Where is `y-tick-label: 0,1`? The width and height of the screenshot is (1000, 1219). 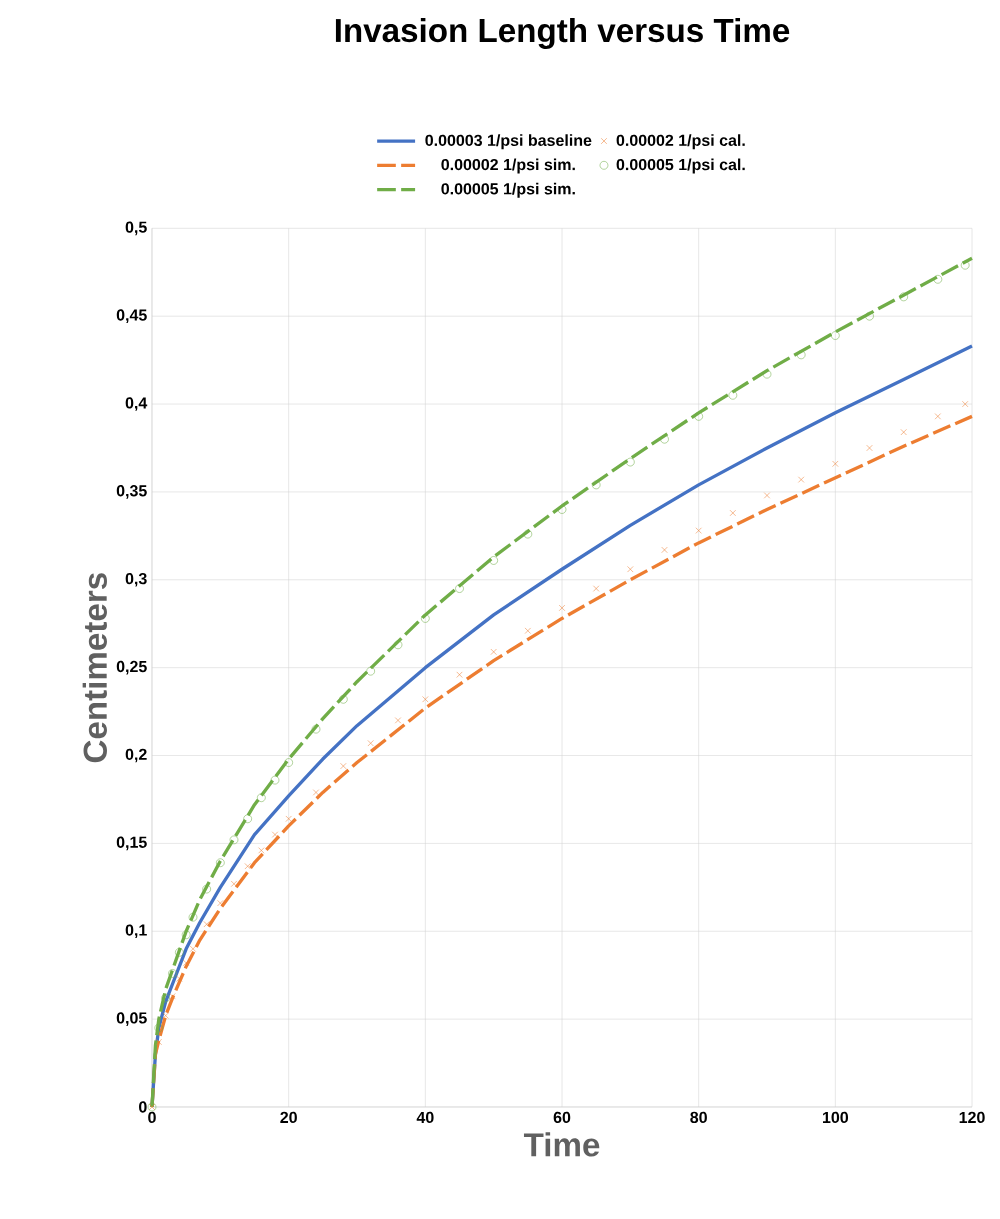 y-tick-label: 0,1 is located at coordinates (136, 931).